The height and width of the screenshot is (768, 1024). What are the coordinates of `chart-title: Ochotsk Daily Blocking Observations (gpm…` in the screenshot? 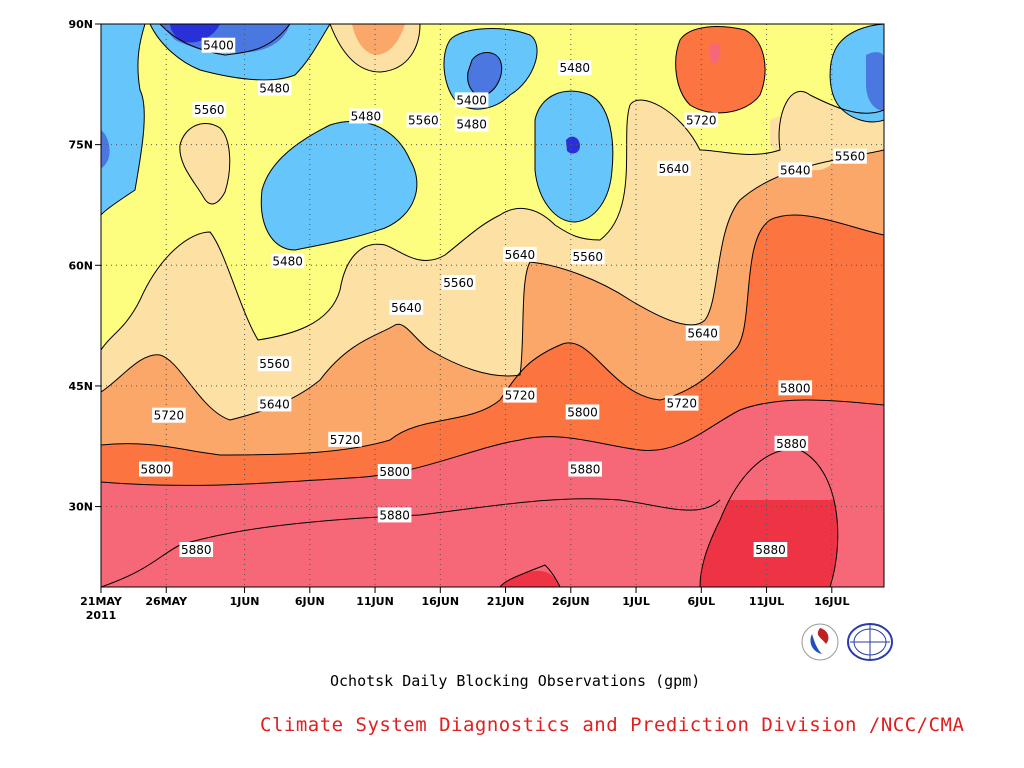 It's located at (515, 681).